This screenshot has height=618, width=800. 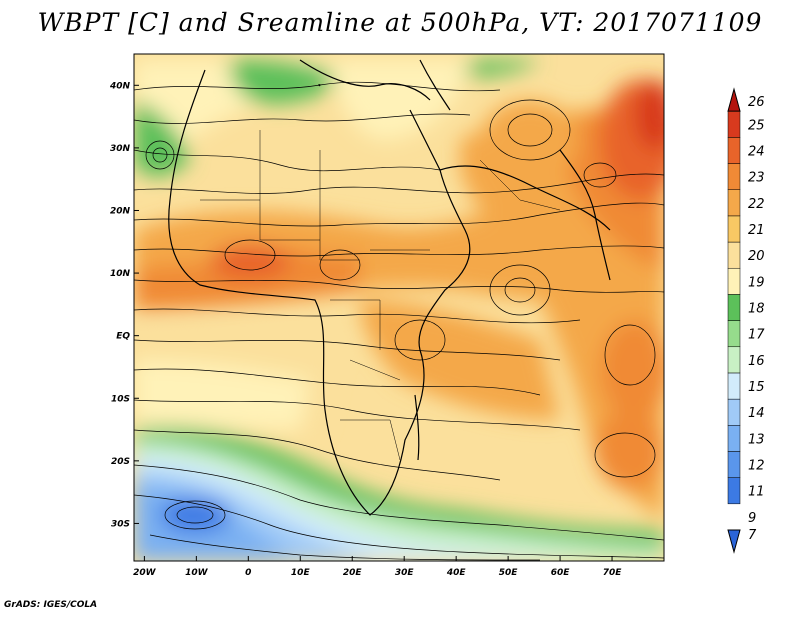 I want to click on colorbar-label: 9, so click(x=752, y=518).